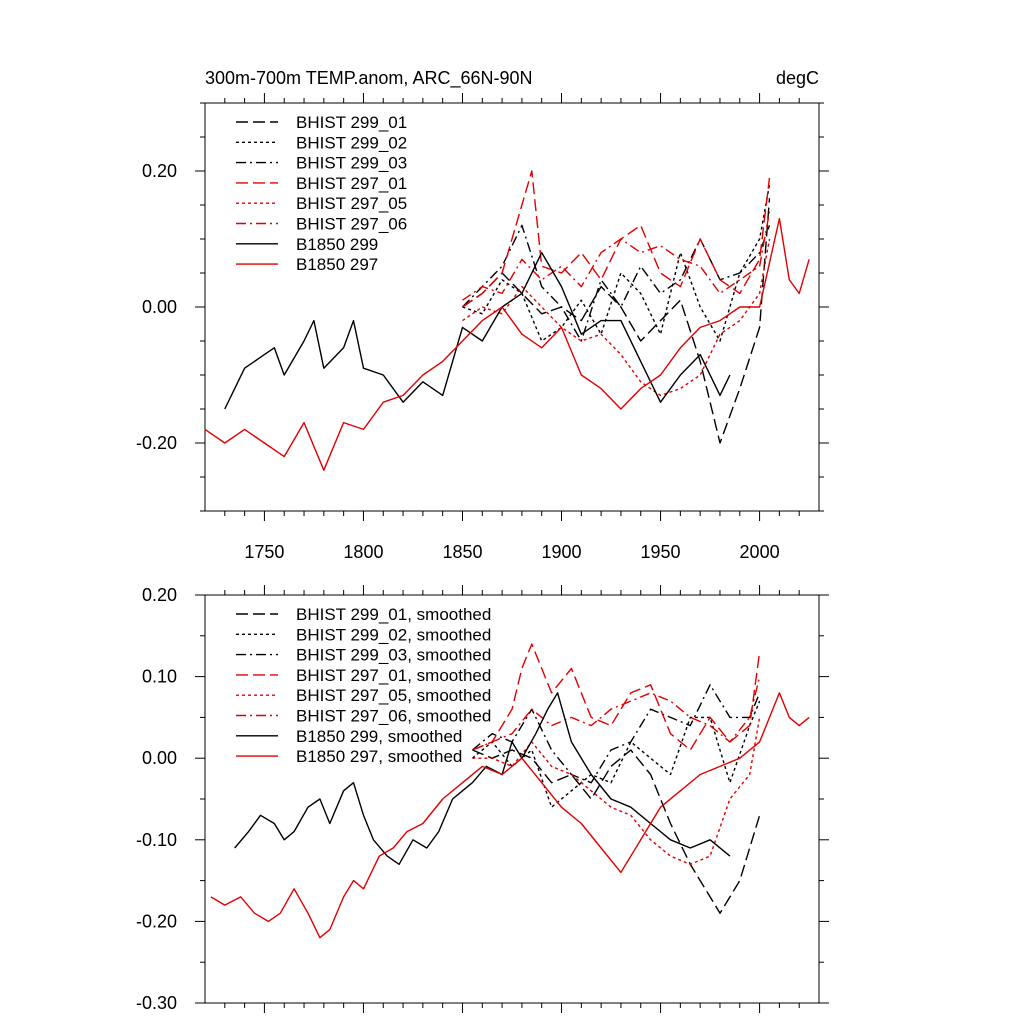 The height and width of the screenshot is (1024, 1024). What do you see at coordinates (393, 634) in the screenshot?
I see `legend-label: BHIST 299_02, smoothed` at bounding box center [393, 634].